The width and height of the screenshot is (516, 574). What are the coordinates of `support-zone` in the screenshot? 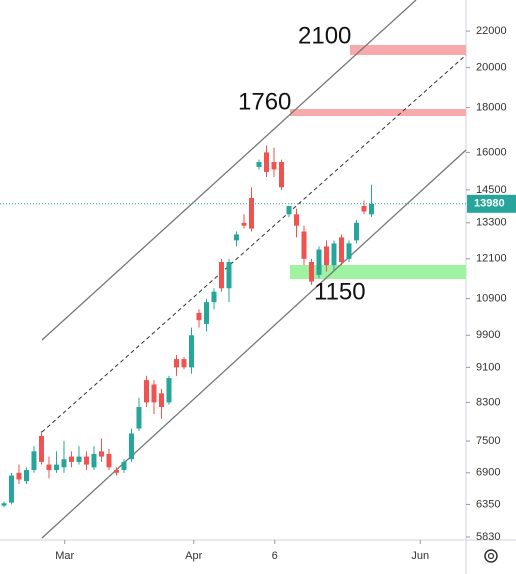 It's located at (378, 272).